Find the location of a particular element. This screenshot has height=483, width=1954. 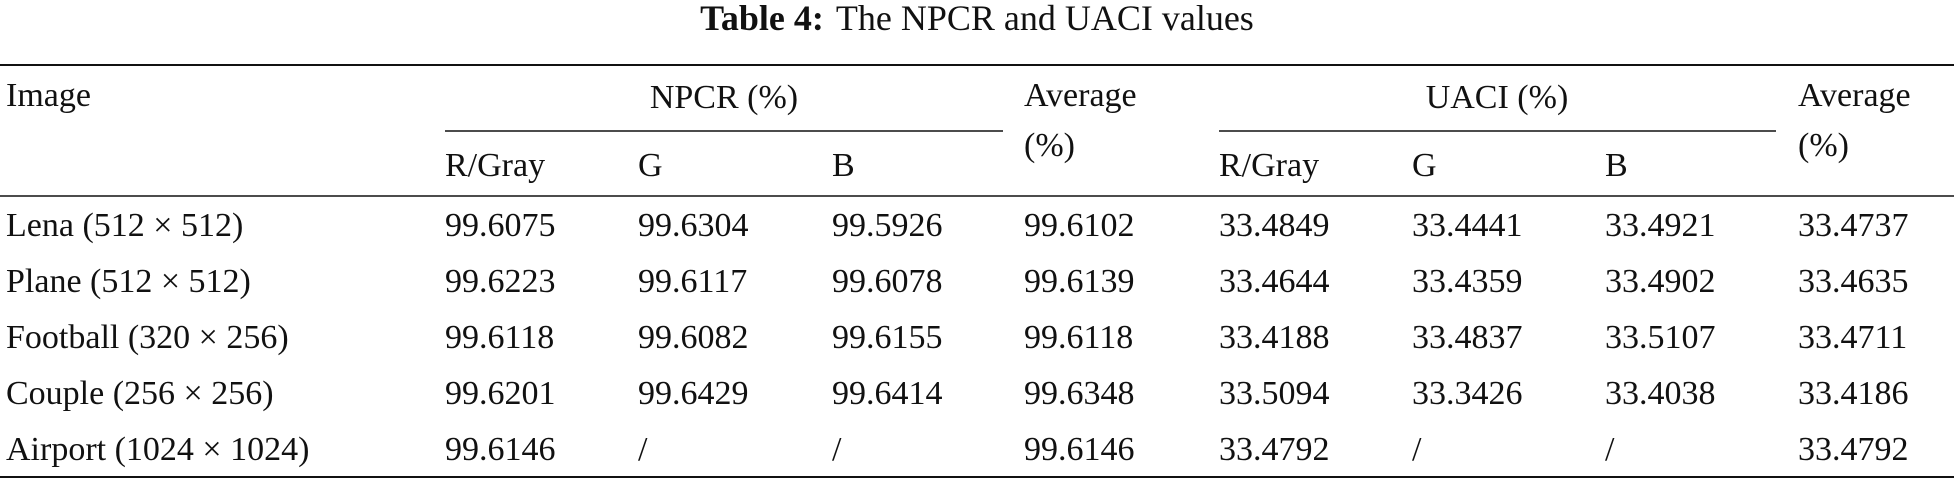

table-cell: 99.6078 is located at coordinates (887, 281).